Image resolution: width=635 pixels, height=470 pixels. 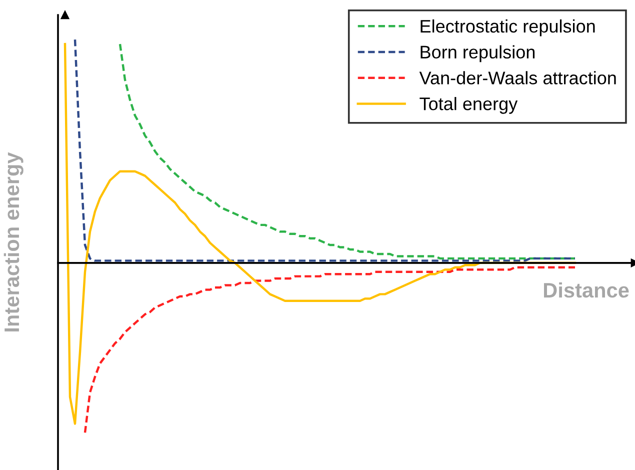 What do you see at coordinates (517, 77) in the screenshot?
I see `legend-label: Van-der-Waals attraction` at bounding box center [517, 77].